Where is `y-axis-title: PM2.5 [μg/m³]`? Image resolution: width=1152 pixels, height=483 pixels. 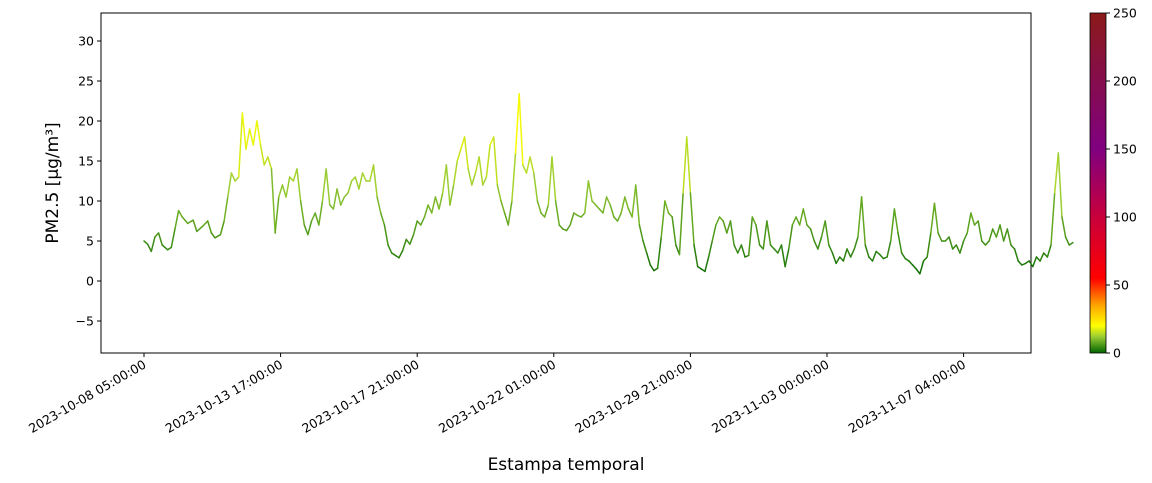 y-axis-title: PM2.5 [μg/m³] is located at coordinates (53, 182).